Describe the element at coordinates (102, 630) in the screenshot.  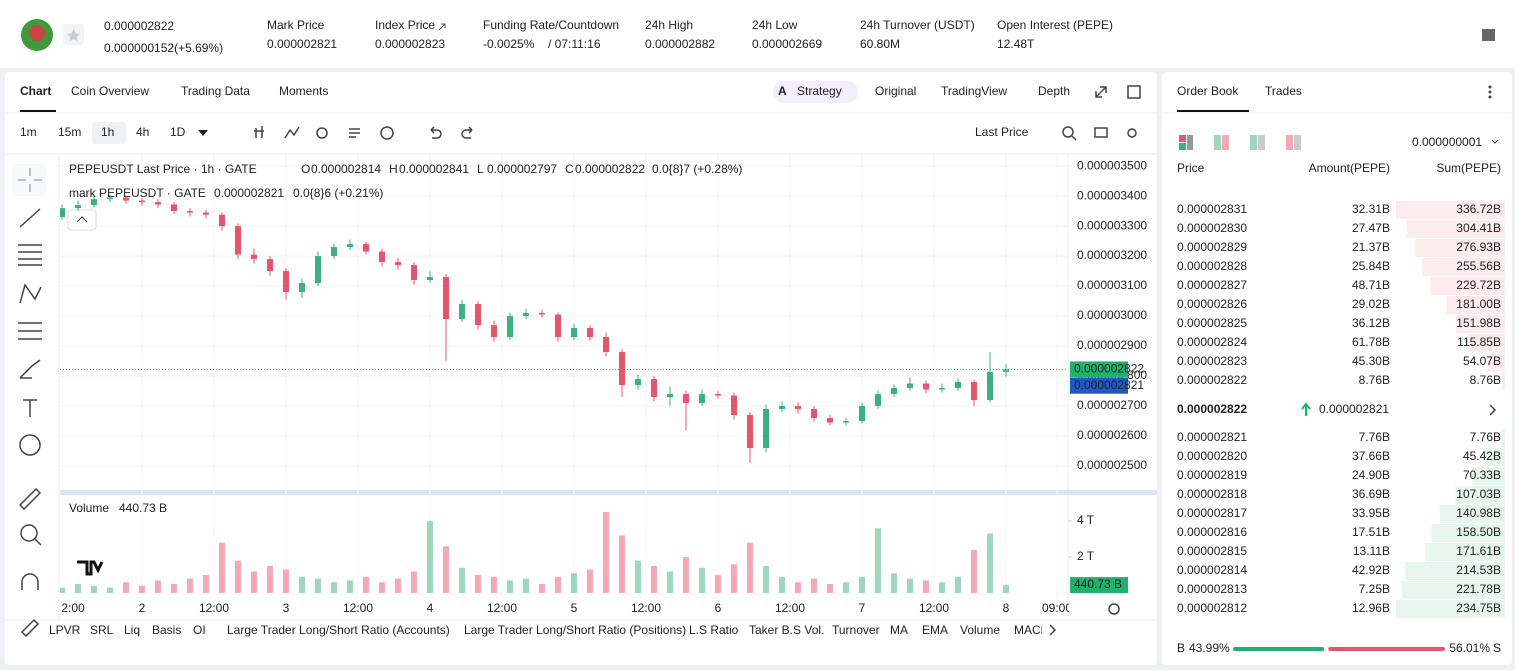
I see `indicator: SRL` at that location.